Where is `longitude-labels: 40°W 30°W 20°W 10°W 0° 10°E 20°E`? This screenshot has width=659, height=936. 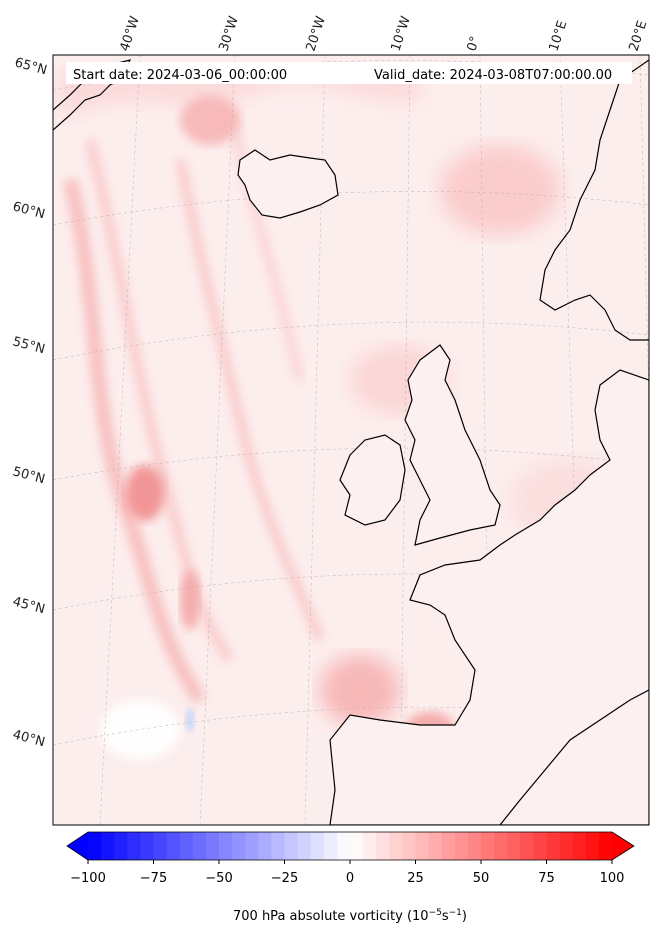 longitude-labels: 40°W 30°W 20°W 10°W 0° 10°E 20°E is located at coordinates (384, 33).